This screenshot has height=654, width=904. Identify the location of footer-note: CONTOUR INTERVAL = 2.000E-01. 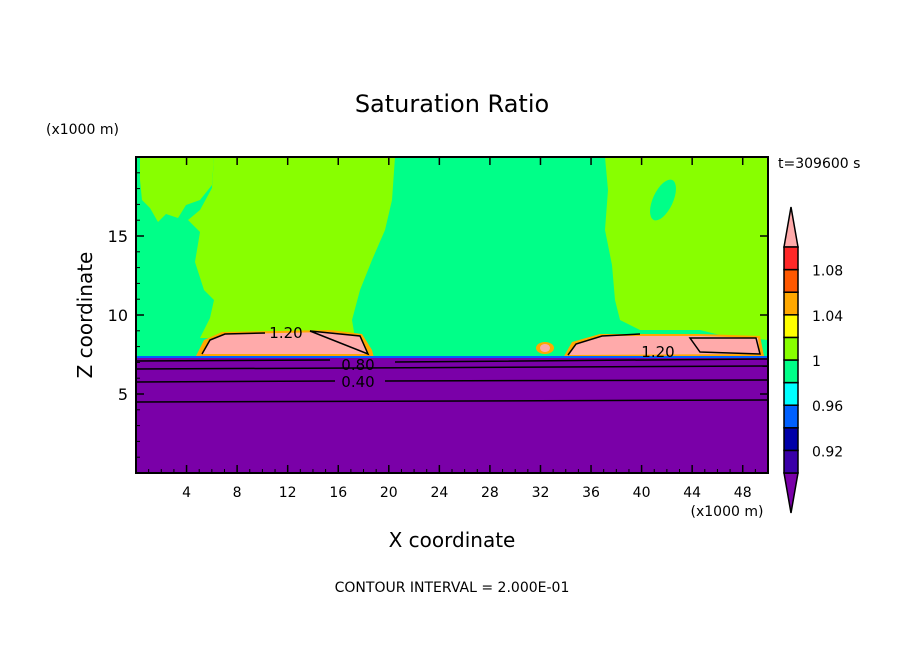
(452, 588).